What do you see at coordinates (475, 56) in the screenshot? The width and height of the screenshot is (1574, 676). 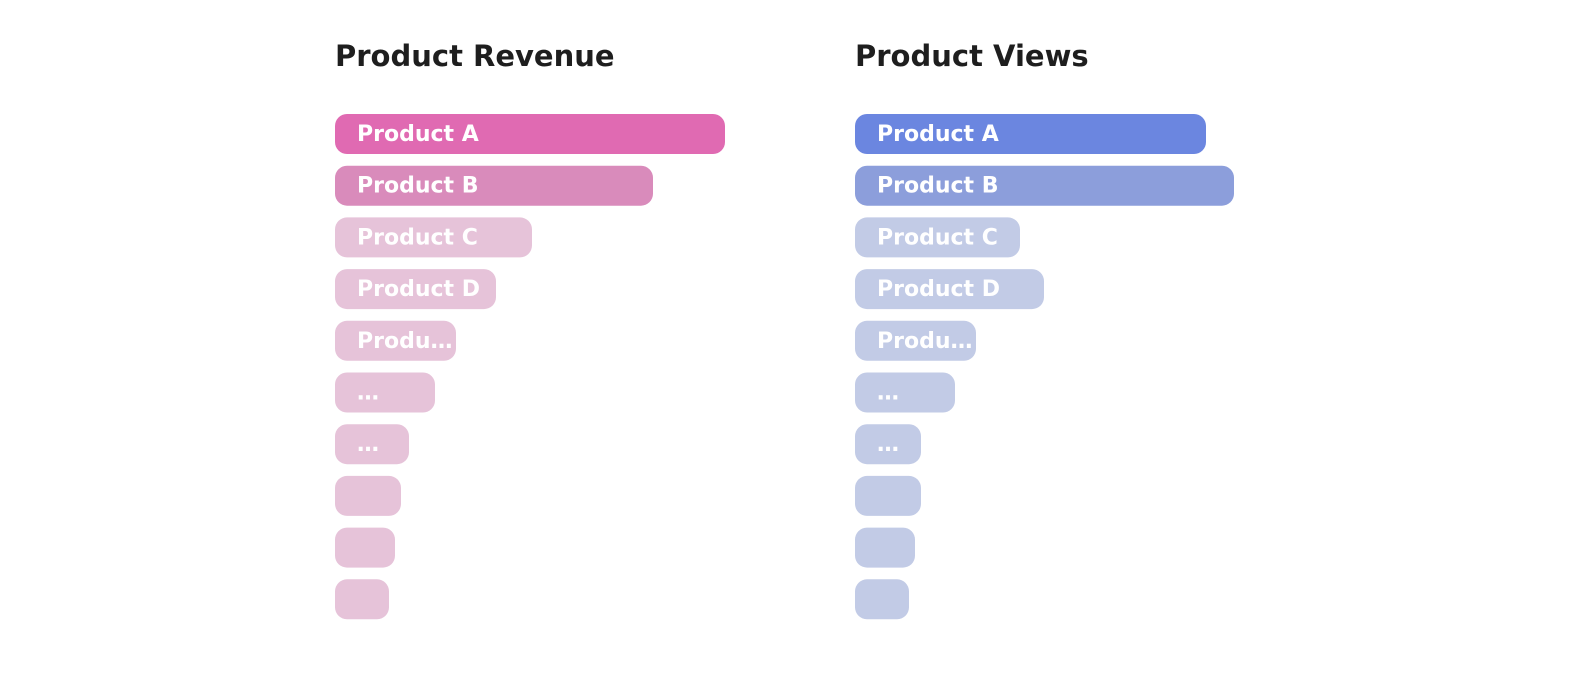 I see `chart-title: Product Revenue` at bounding box center [475, 56].